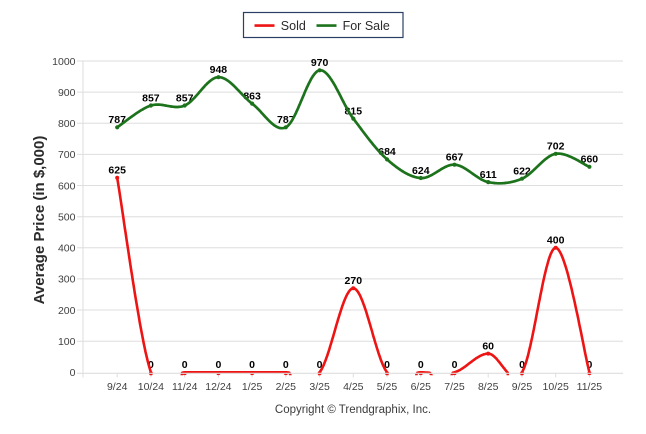 This screenshot has height=434, width=646. Describe the element at coordinates (219, 70) in the screenshot. I see `svg-text: 948` at that location.